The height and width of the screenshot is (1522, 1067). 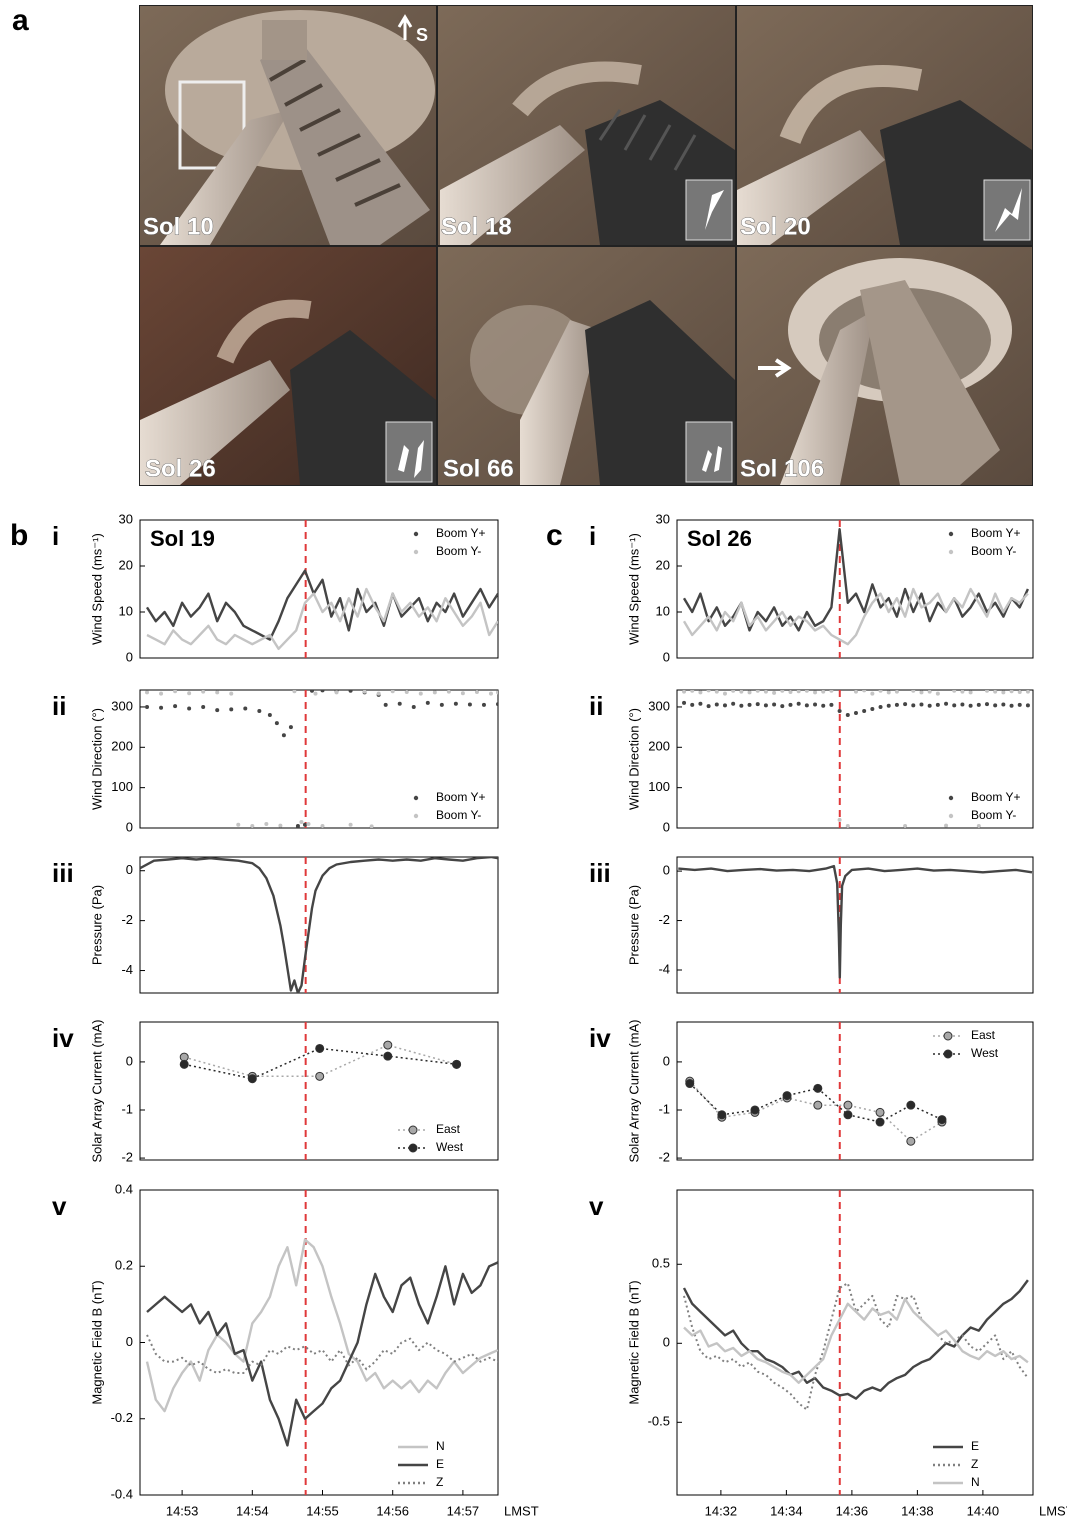 What do you see at coordinates (421, 1464) in the screenshot?
I see `legend: NEZ` at bounding box center [421, 1464].